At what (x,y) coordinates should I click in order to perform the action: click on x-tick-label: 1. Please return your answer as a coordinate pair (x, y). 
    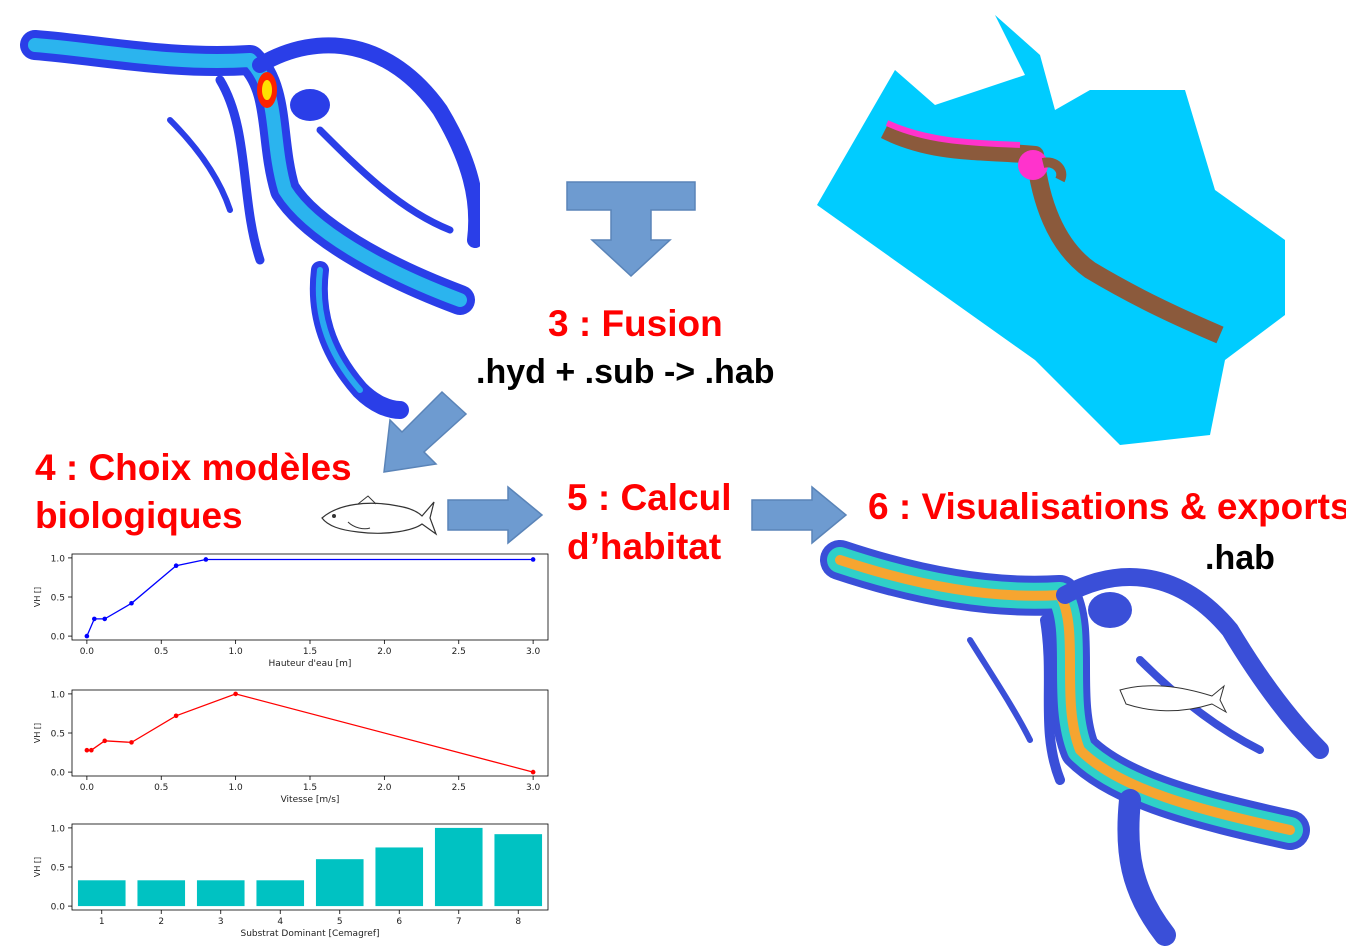
    Looking at the image, I should click on (102, 922).